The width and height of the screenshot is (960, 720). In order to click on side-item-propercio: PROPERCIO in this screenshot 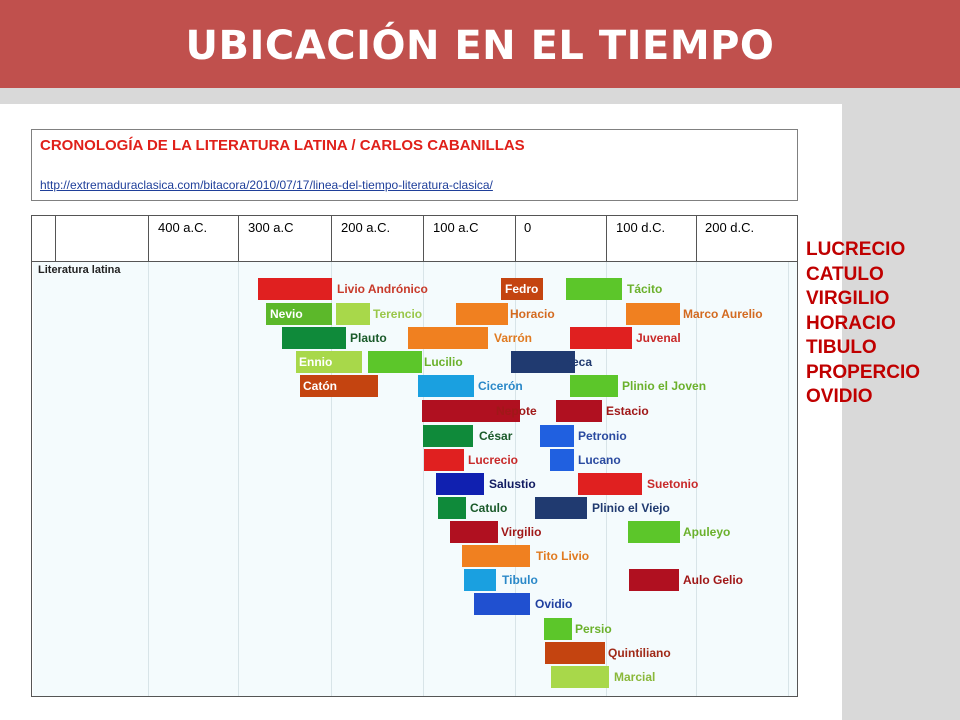, I will do `click(863, 372)`.